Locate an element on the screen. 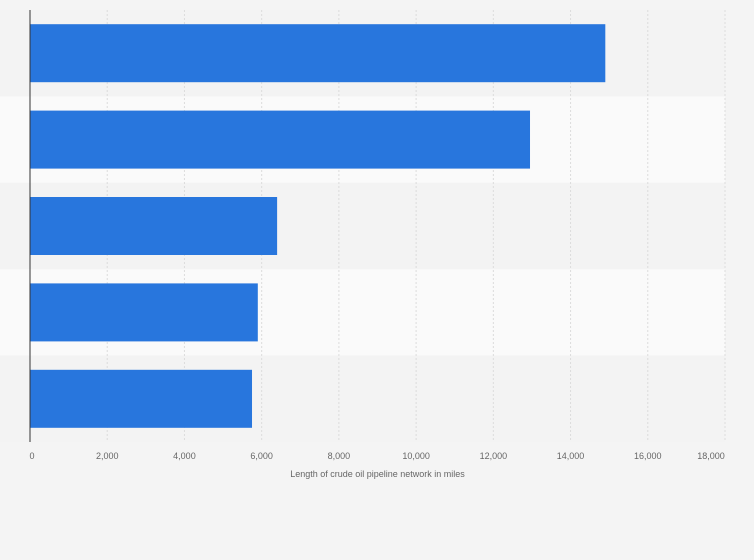 Image resolution: width=754 pixels, height=560 pixels. x-tick-label: 6,000 is located at coordinates (261, 456).